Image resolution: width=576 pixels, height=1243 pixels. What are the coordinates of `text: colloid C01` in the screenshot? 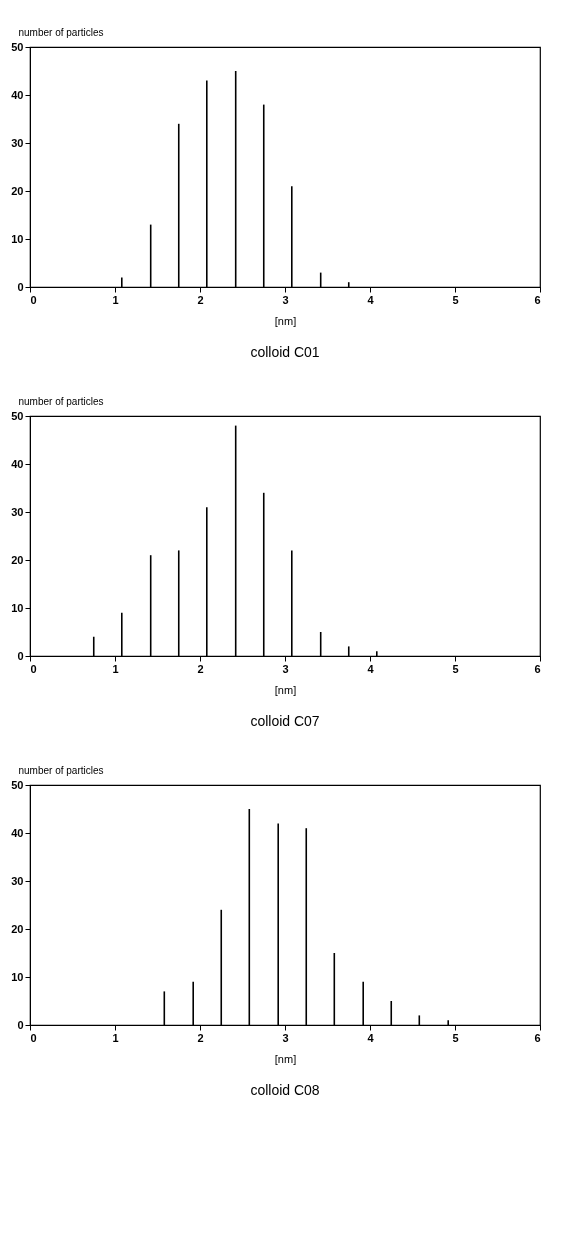 It's located at (285, 352).